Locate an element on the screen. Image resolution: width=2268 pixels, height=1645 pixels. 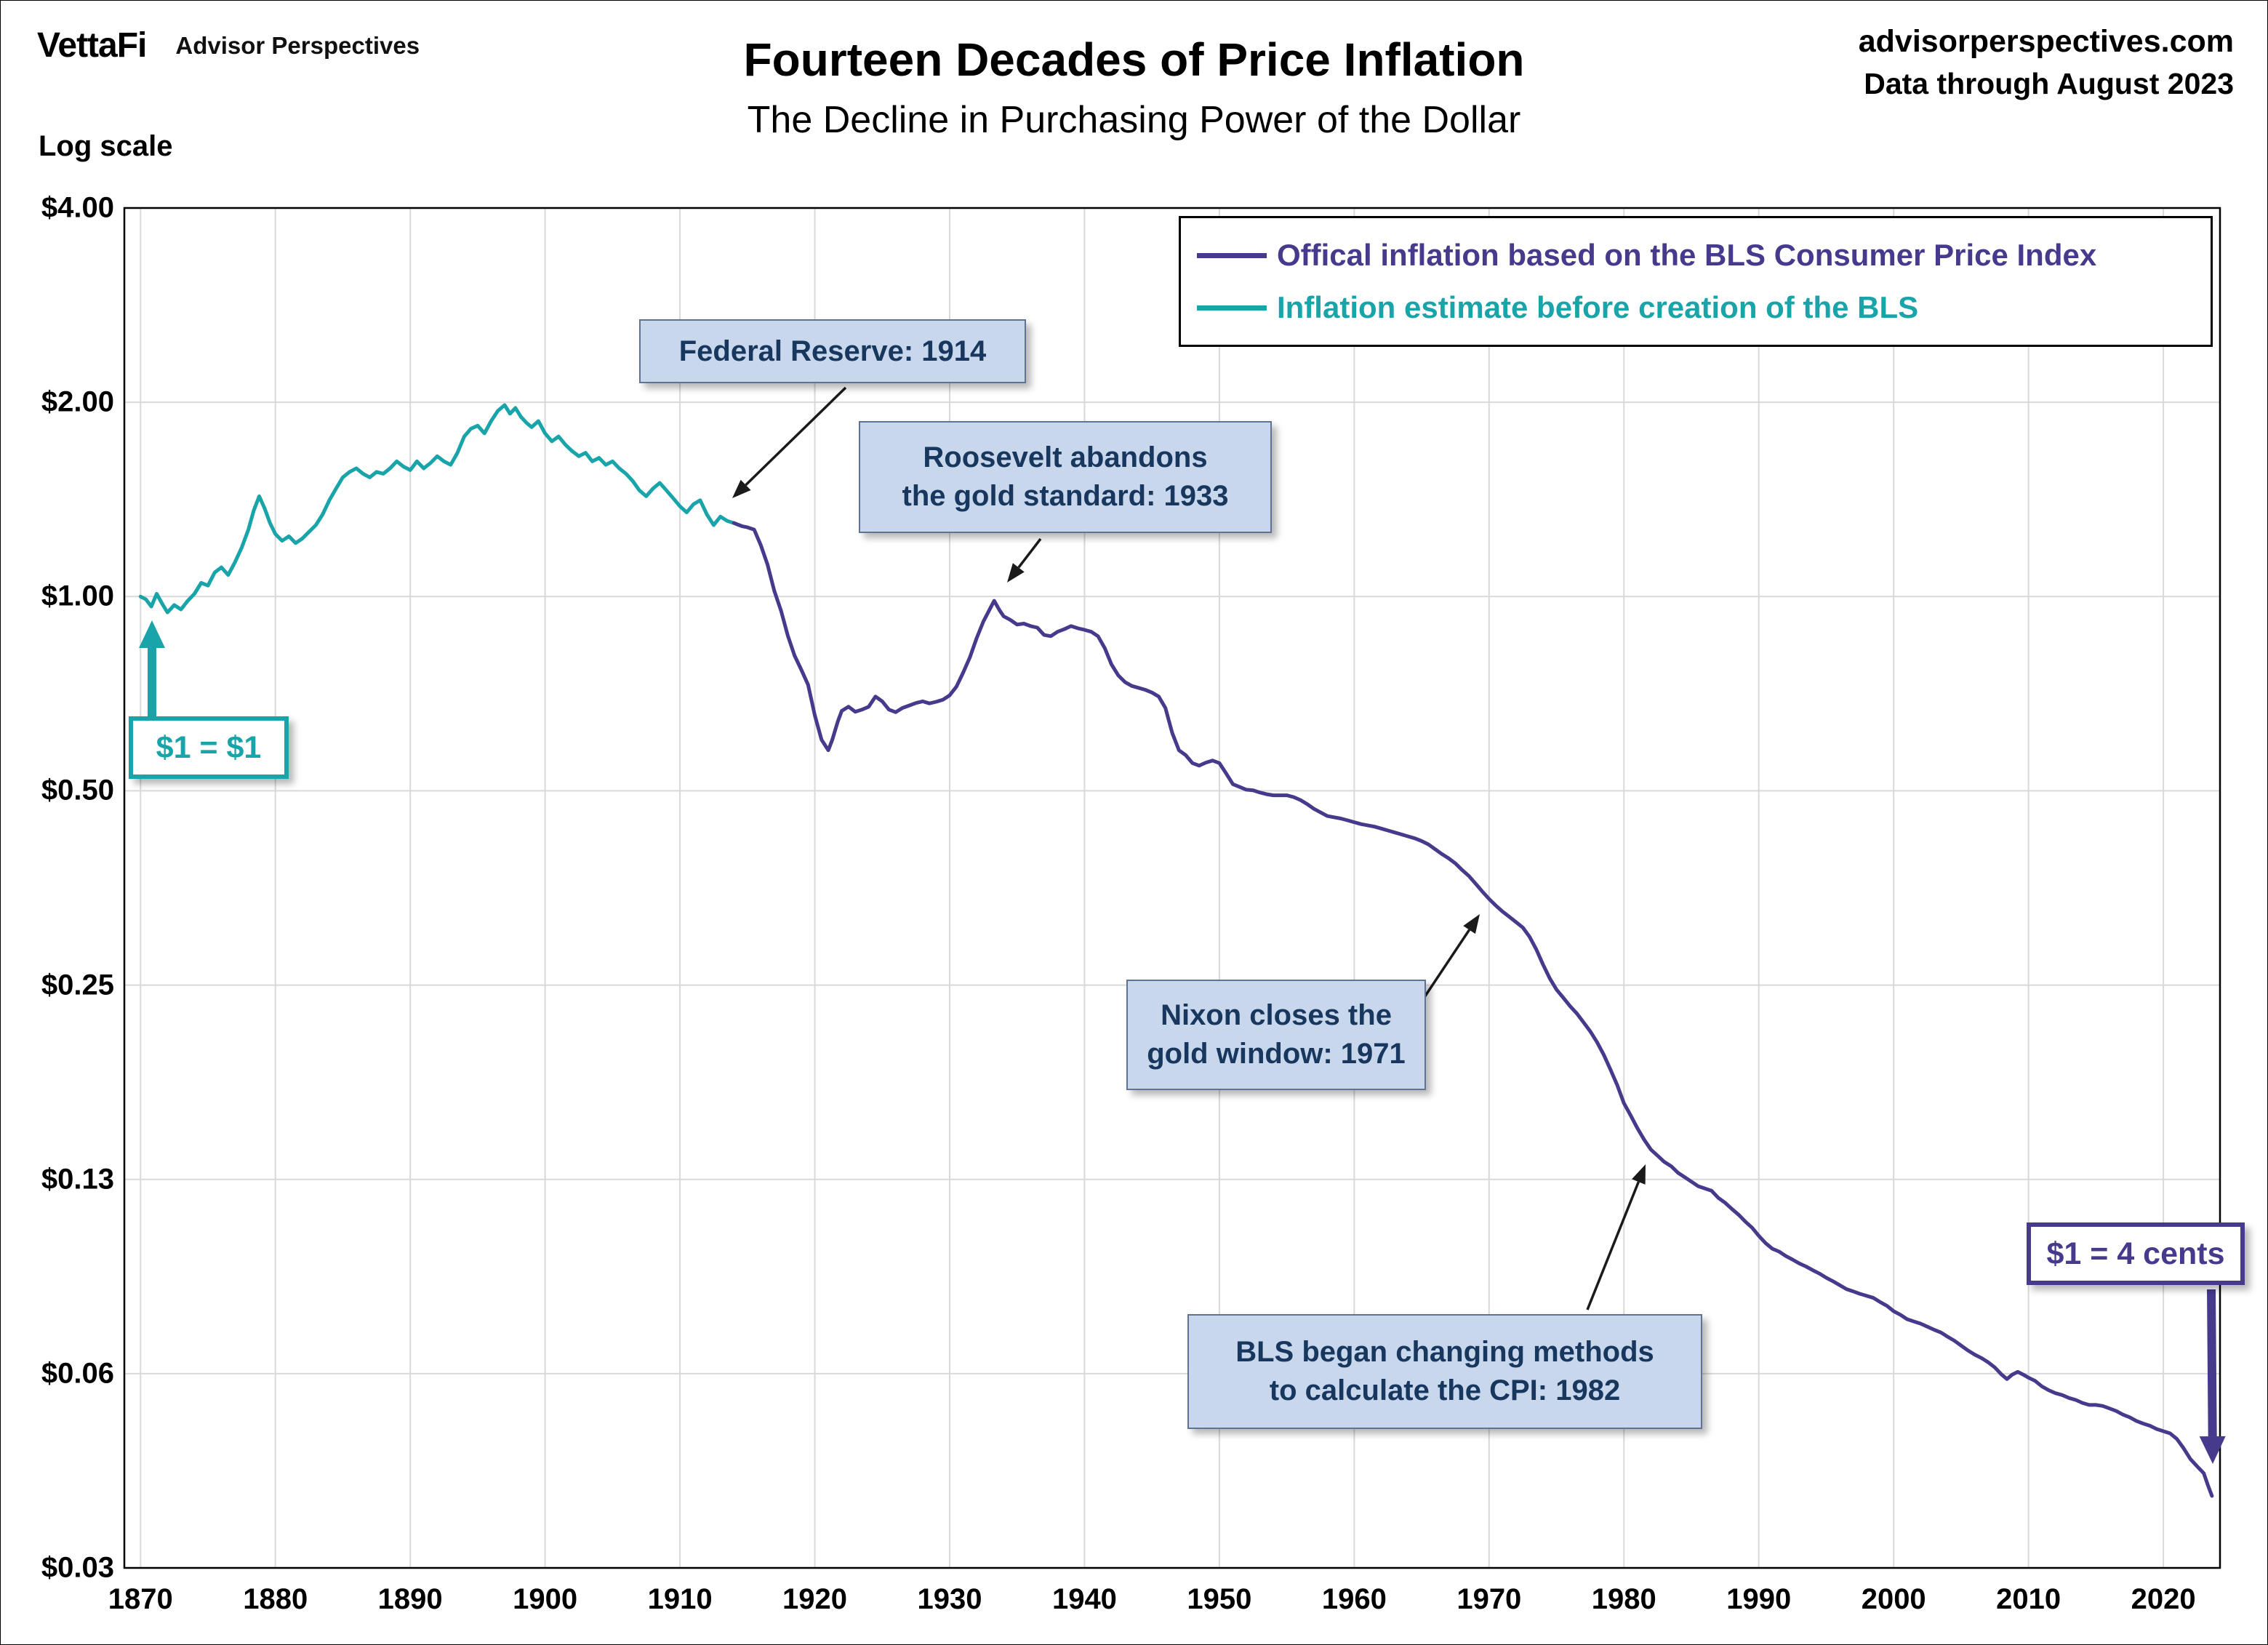
x-axis-tick-label: 1930 is located at coordinates (949, 1599).